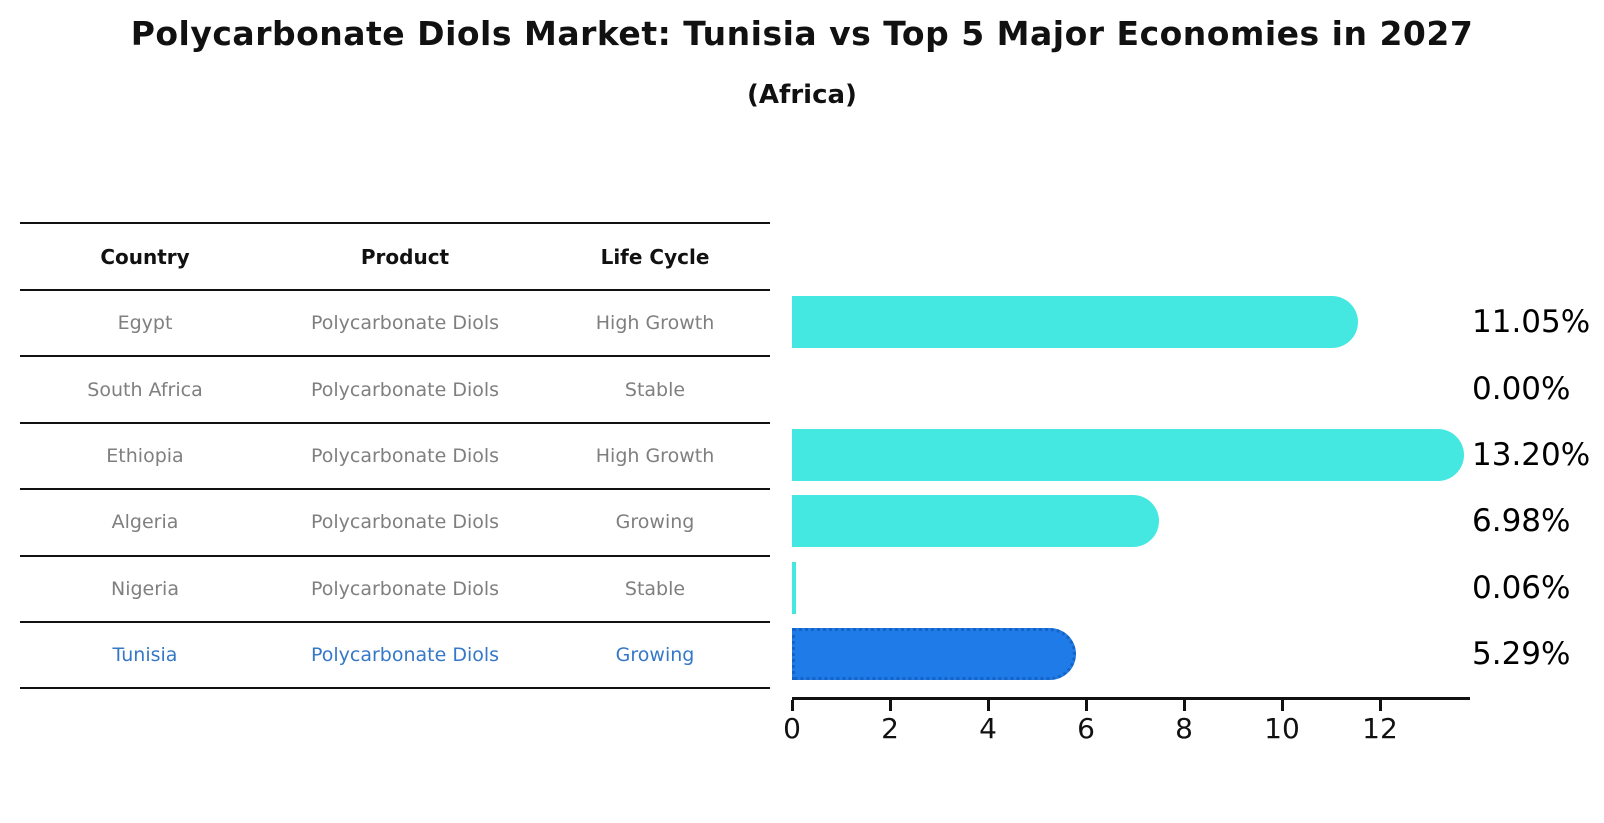  I want to click on x-axis-tick-label: 4, so click(988, 728).